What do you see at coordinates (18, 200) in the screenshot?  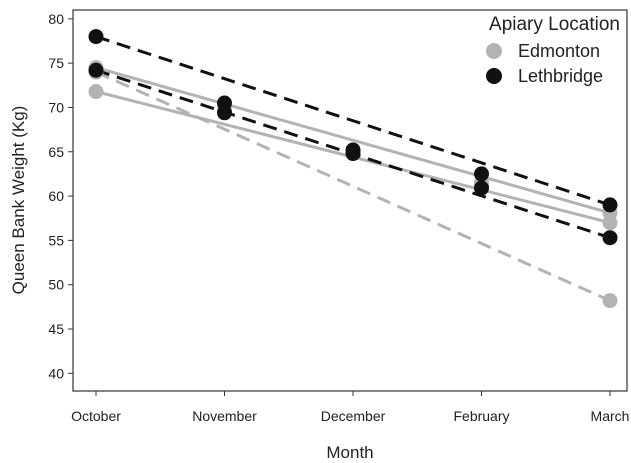 I see `y-axis-title: Queen Bank Weight (Kg)` at bounding box center [18, 200].